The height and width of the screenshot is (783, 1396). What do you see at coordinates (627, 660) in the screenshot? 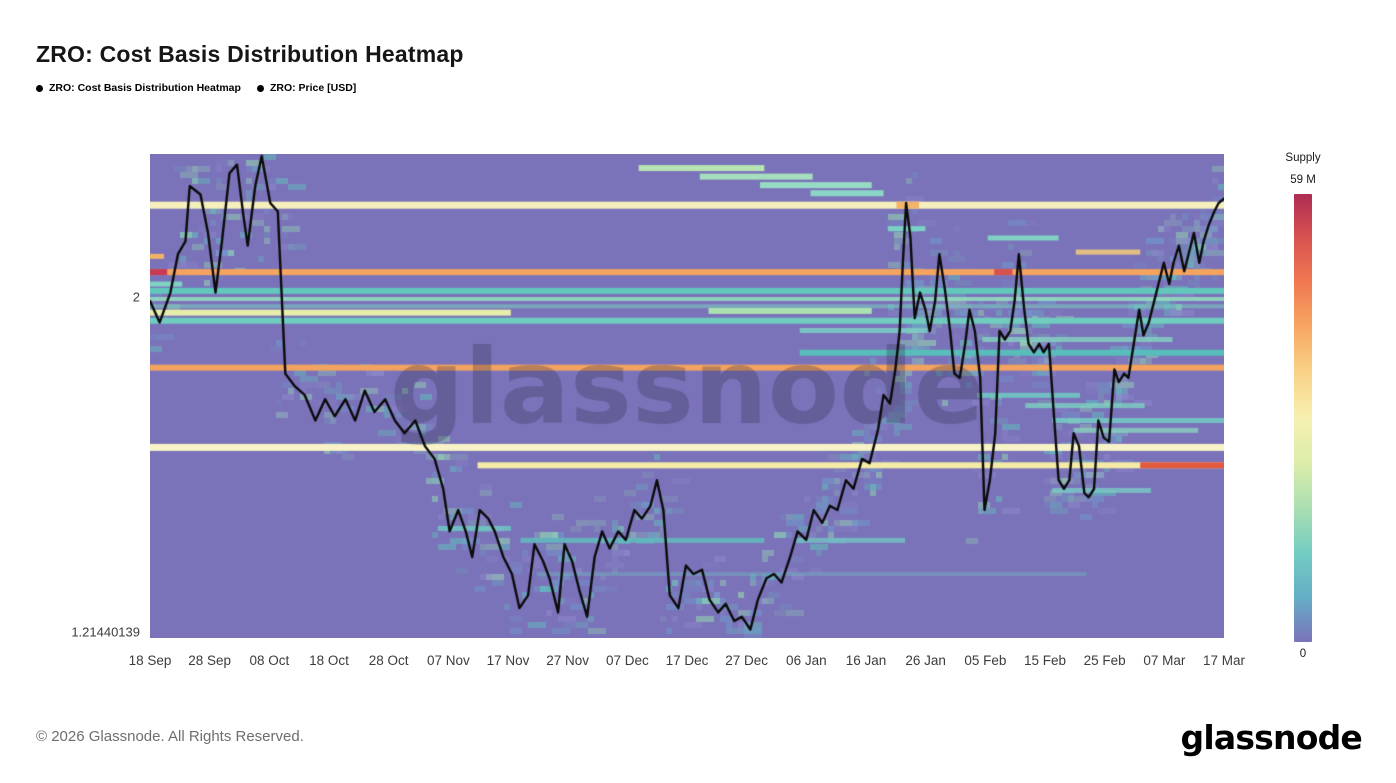
I see `x-tick-label: 07 Dec` at bounding box center [627, 660].